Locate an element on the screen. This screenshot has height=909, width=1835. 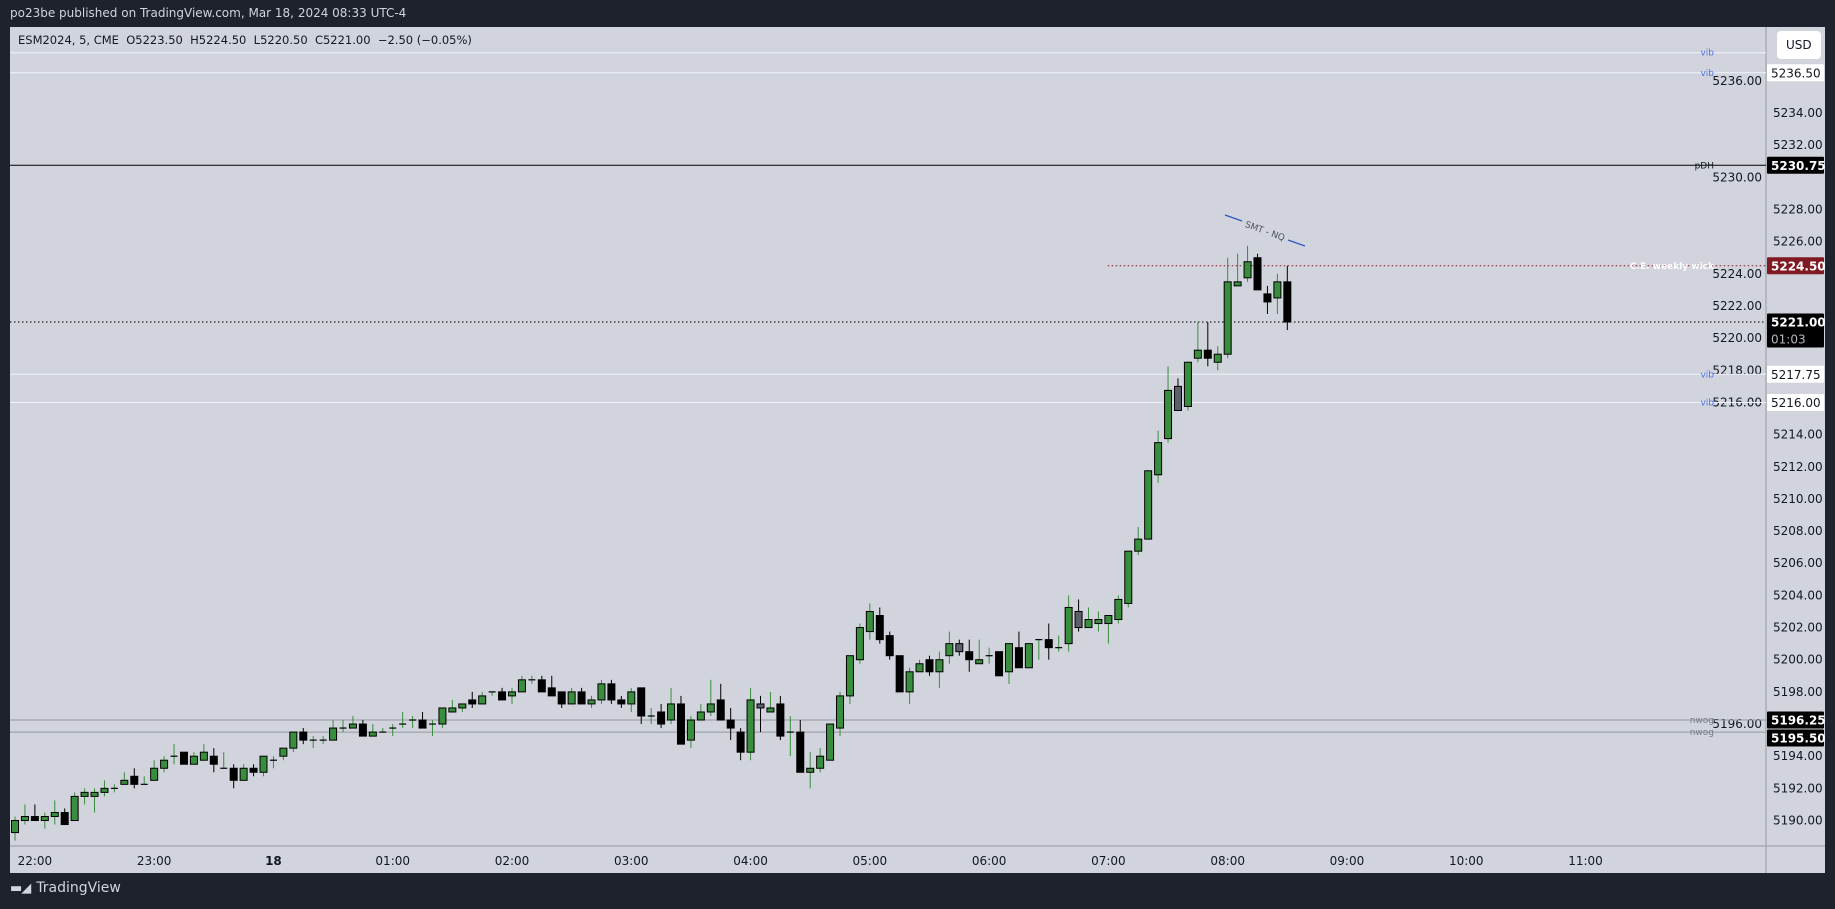
symbol-label: ESM2024, 5, CME is located at coordinates (68, 40).